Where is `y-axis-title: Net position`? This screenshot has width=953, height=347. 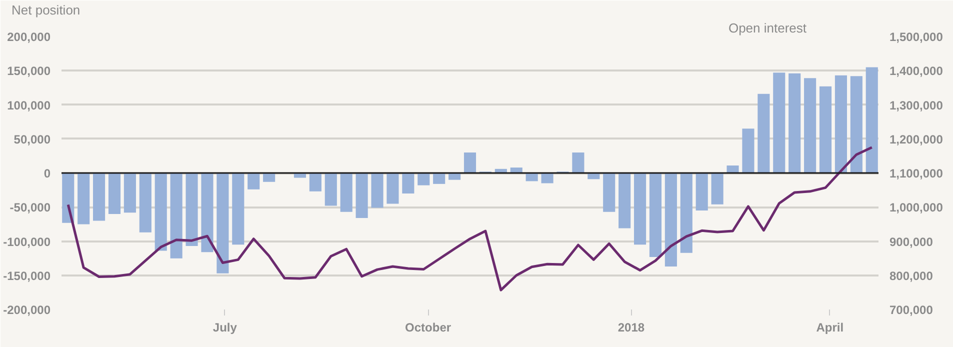
y-axis-title: Net position is located at coordinates (46, 10).